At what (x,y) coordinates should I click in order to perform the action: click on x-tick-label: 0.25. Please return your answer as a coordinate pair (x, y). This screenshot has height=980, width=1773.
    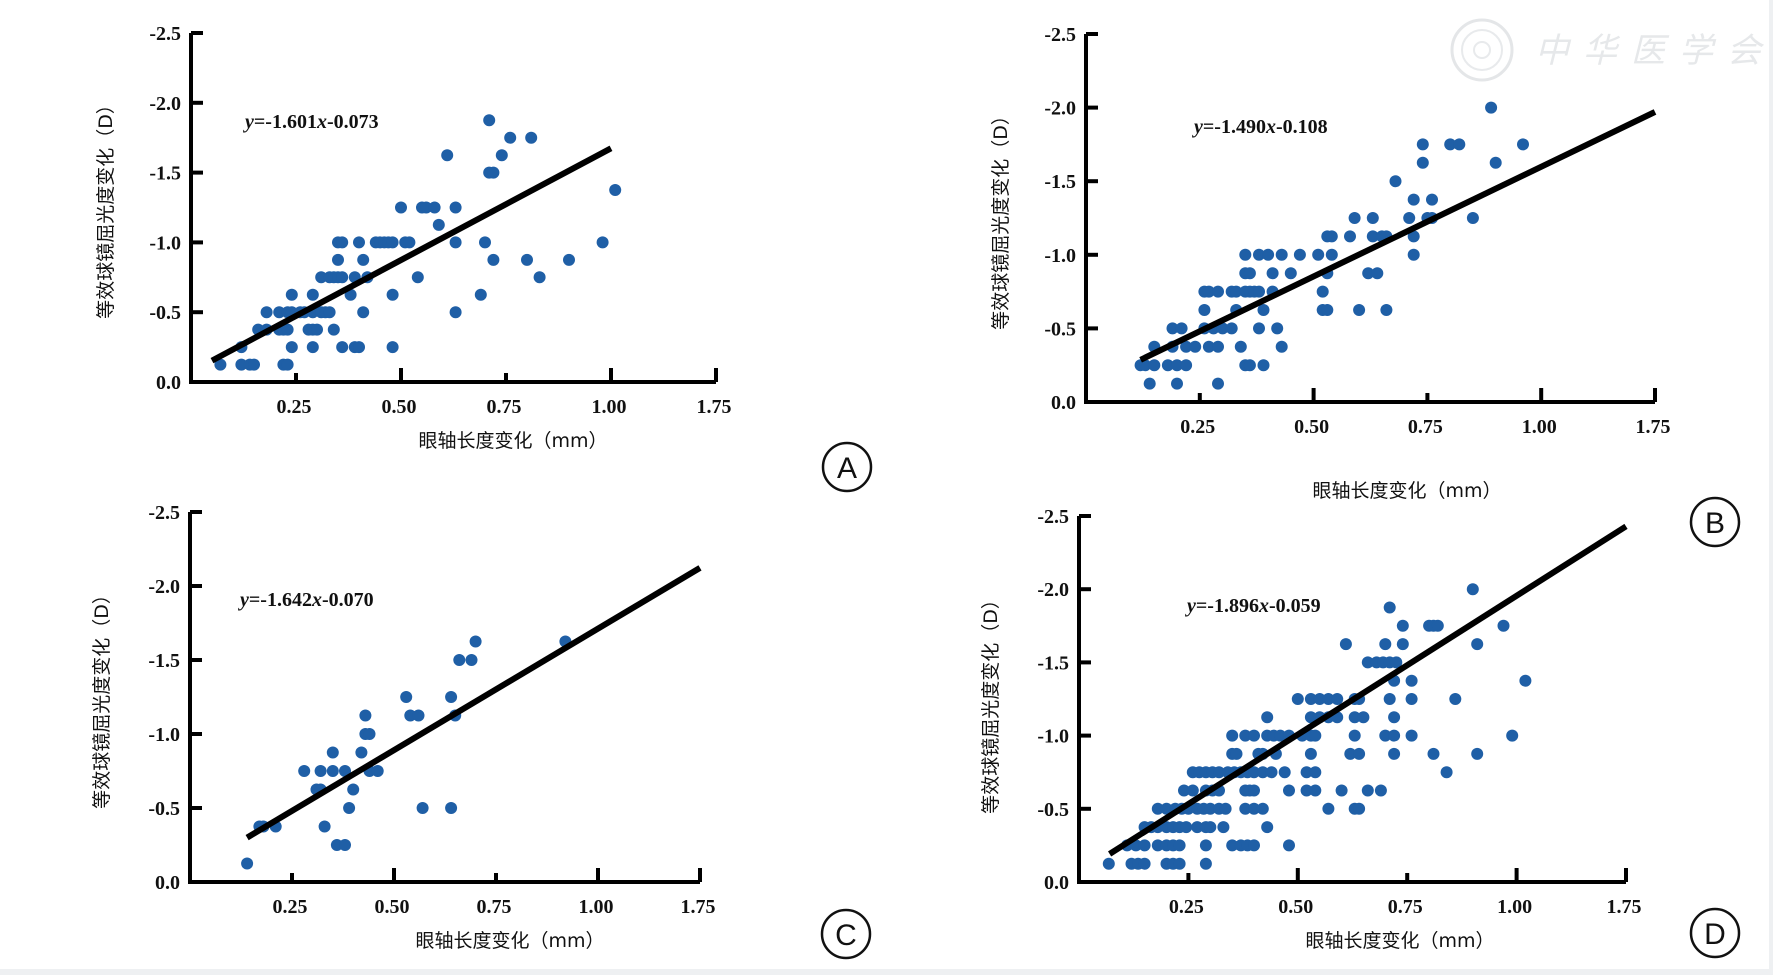
    Looking at the image, I should click on (1197, 427).